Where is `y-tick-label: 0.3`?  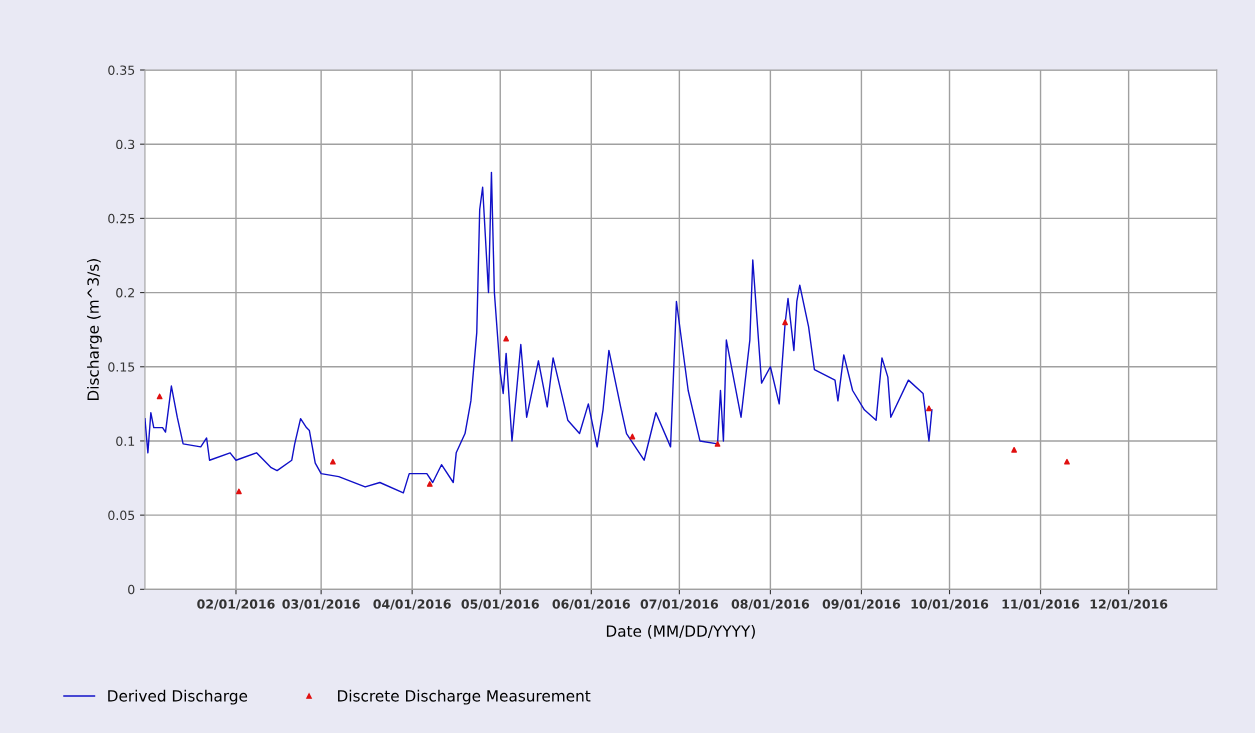
y-tick-label: 0.3 is located at coordinates (125, 144).